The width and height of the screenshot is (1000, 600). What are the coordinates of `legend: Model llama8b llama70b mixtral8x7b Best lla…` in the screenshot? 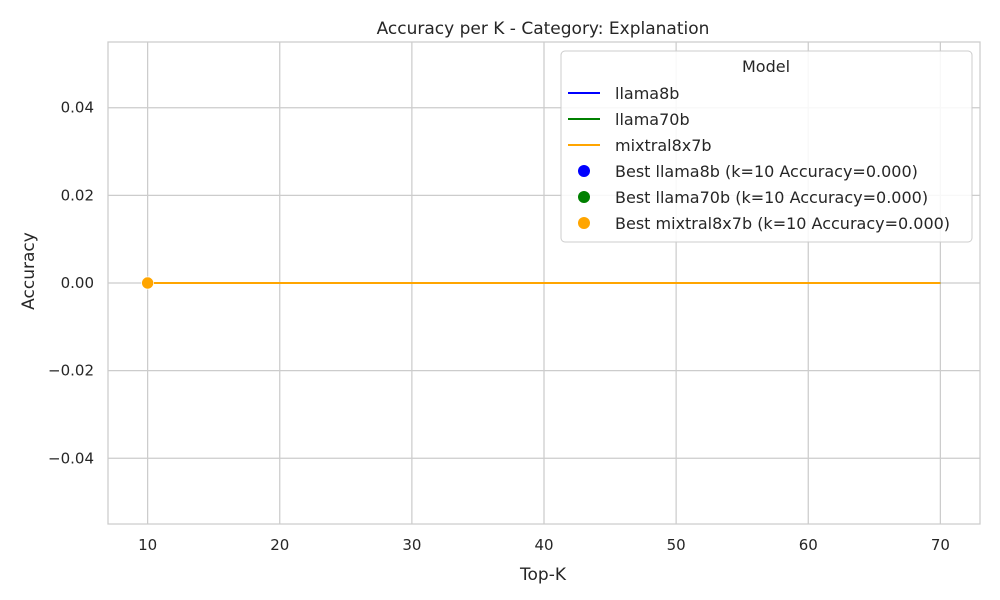 It's located at (766, 146).